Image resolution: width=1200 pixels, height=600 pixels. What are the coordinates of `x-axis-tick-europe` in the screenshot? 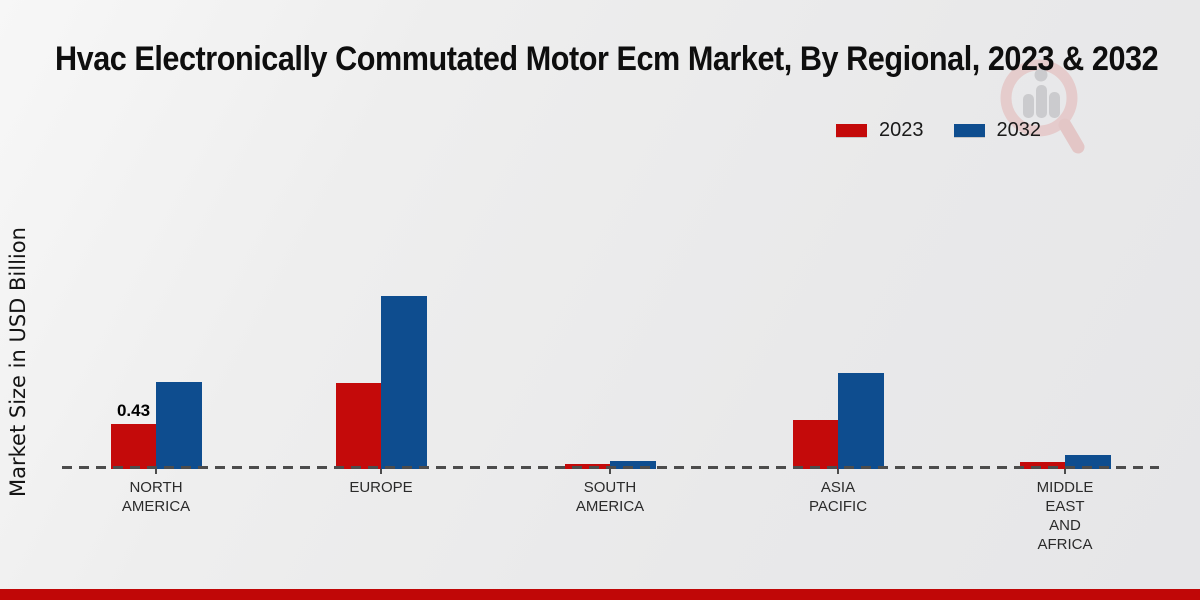 It's located at (381, 471).